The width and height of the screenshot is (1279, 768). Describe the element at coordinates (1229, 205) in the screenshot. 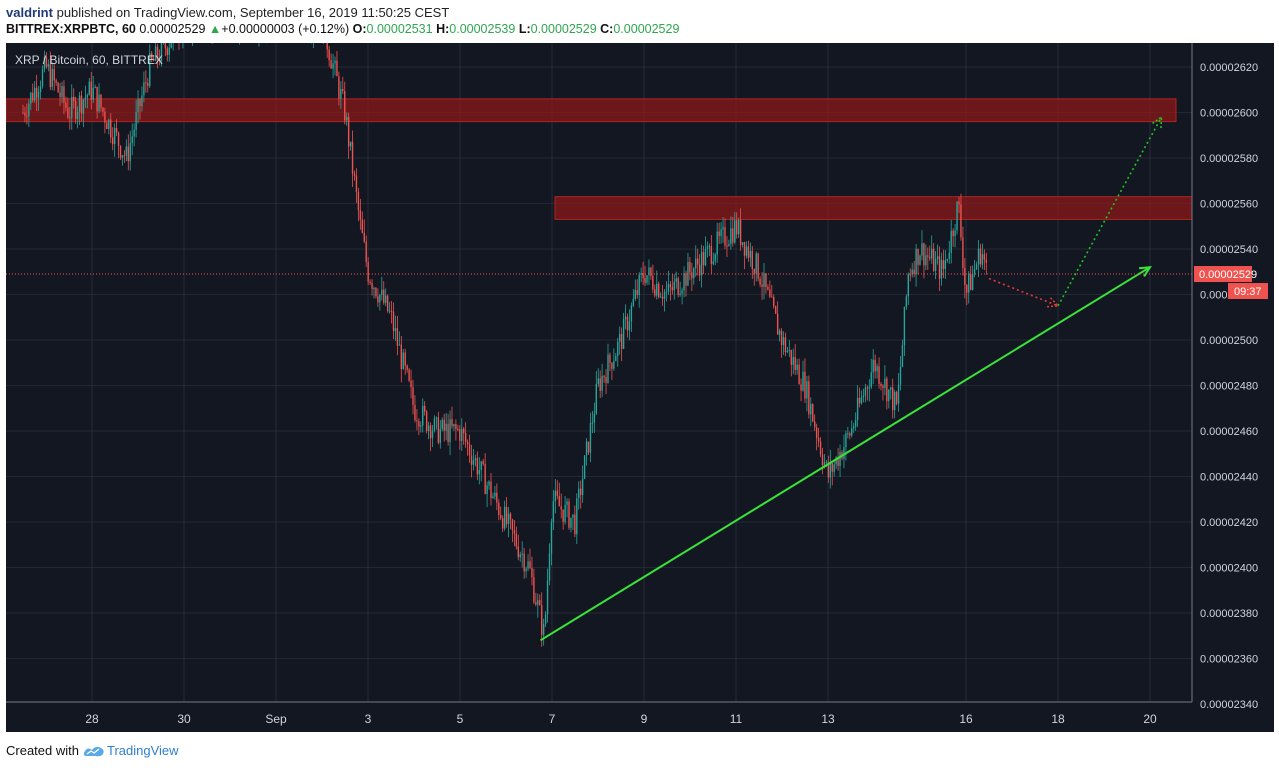

I see `y-tick-label: 0.00002560` at that location.